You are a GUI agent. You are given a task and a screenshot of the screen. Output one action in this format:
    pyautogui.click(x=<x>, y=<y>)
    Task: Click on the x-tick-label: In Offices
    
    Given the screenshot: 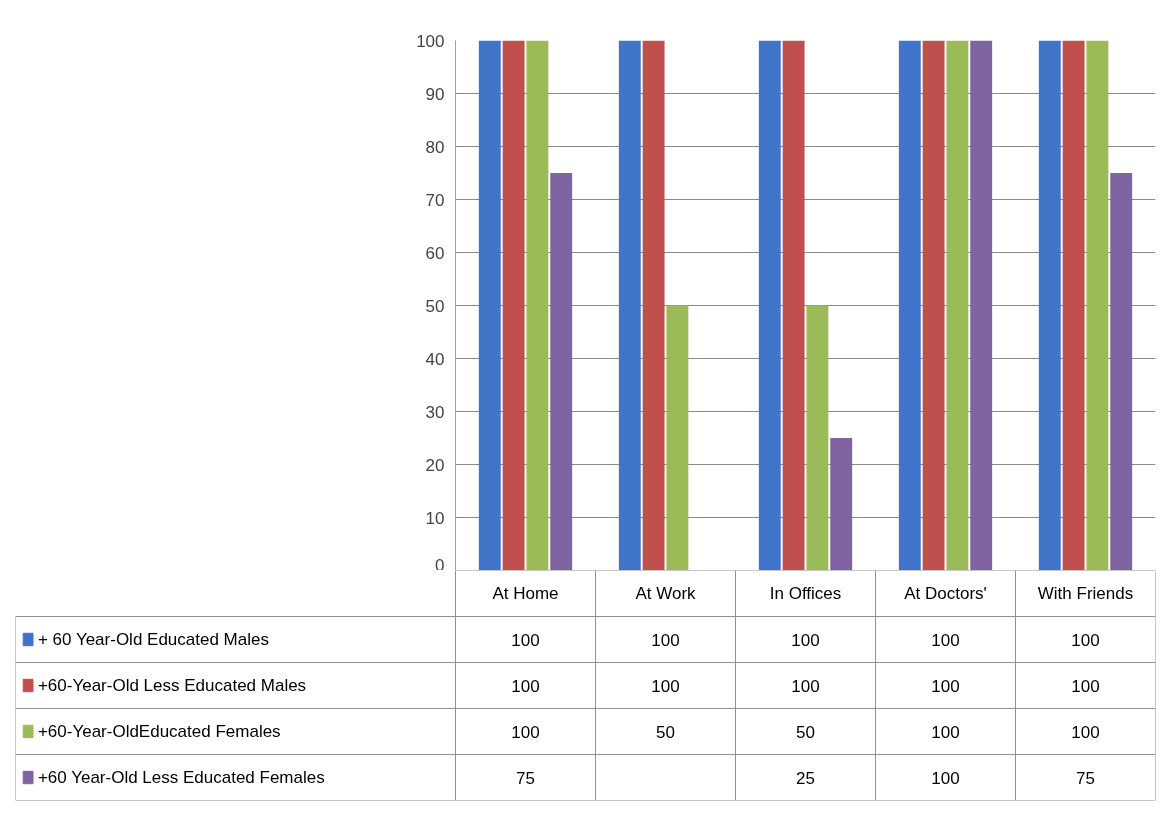 What is the action you would take?
    pyautogui.click(x=805, y=593)
    